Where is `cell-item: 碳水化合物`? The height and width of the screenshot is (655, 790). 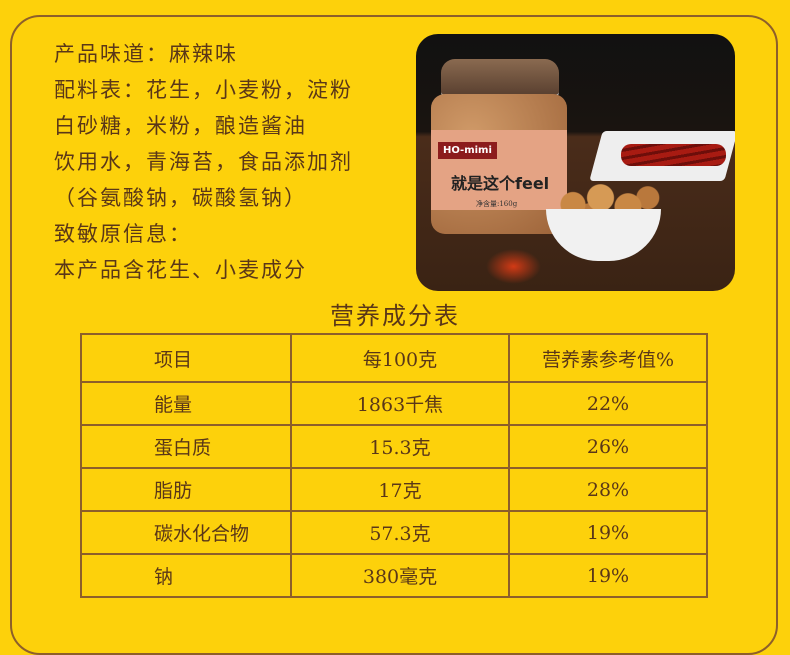
cell-item: 碳水化合物 is located at coordinates (186, 532).